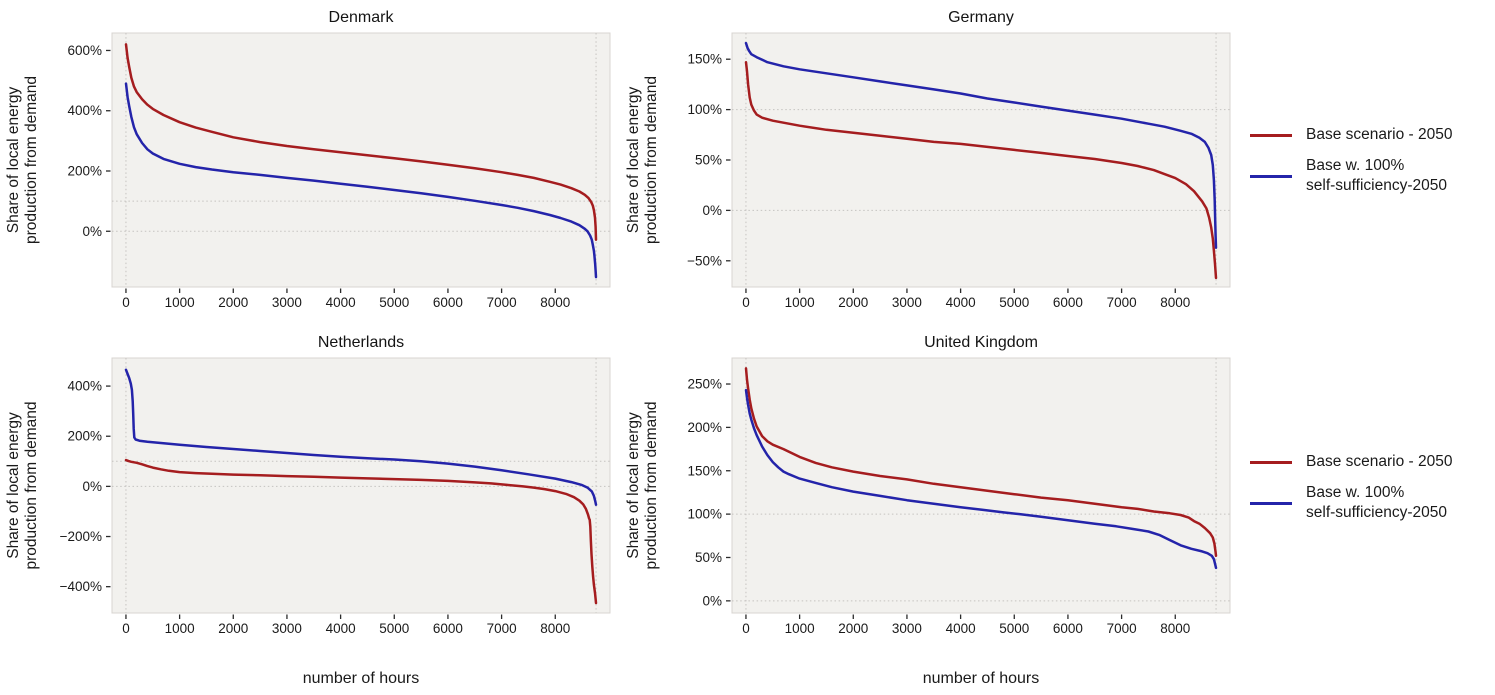 The width and height of the screenshot is (1495, 695). Describe the element at coordinates (362, 17) in the screenshot. I see `panel-title: Denmark` at that location.